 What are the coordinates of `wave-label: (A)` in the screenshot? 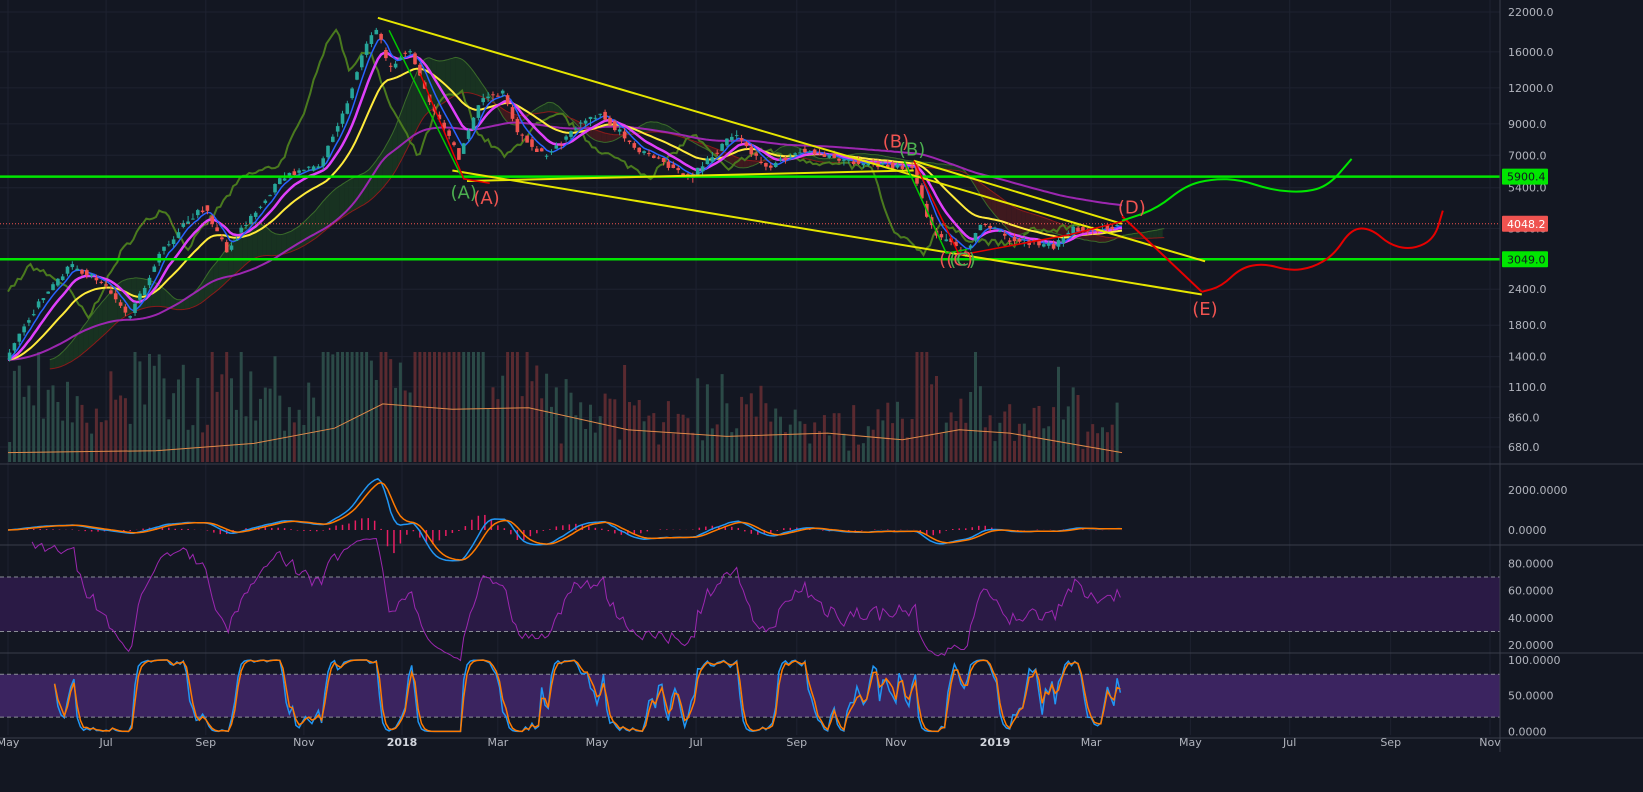 It's located at (464, 193).